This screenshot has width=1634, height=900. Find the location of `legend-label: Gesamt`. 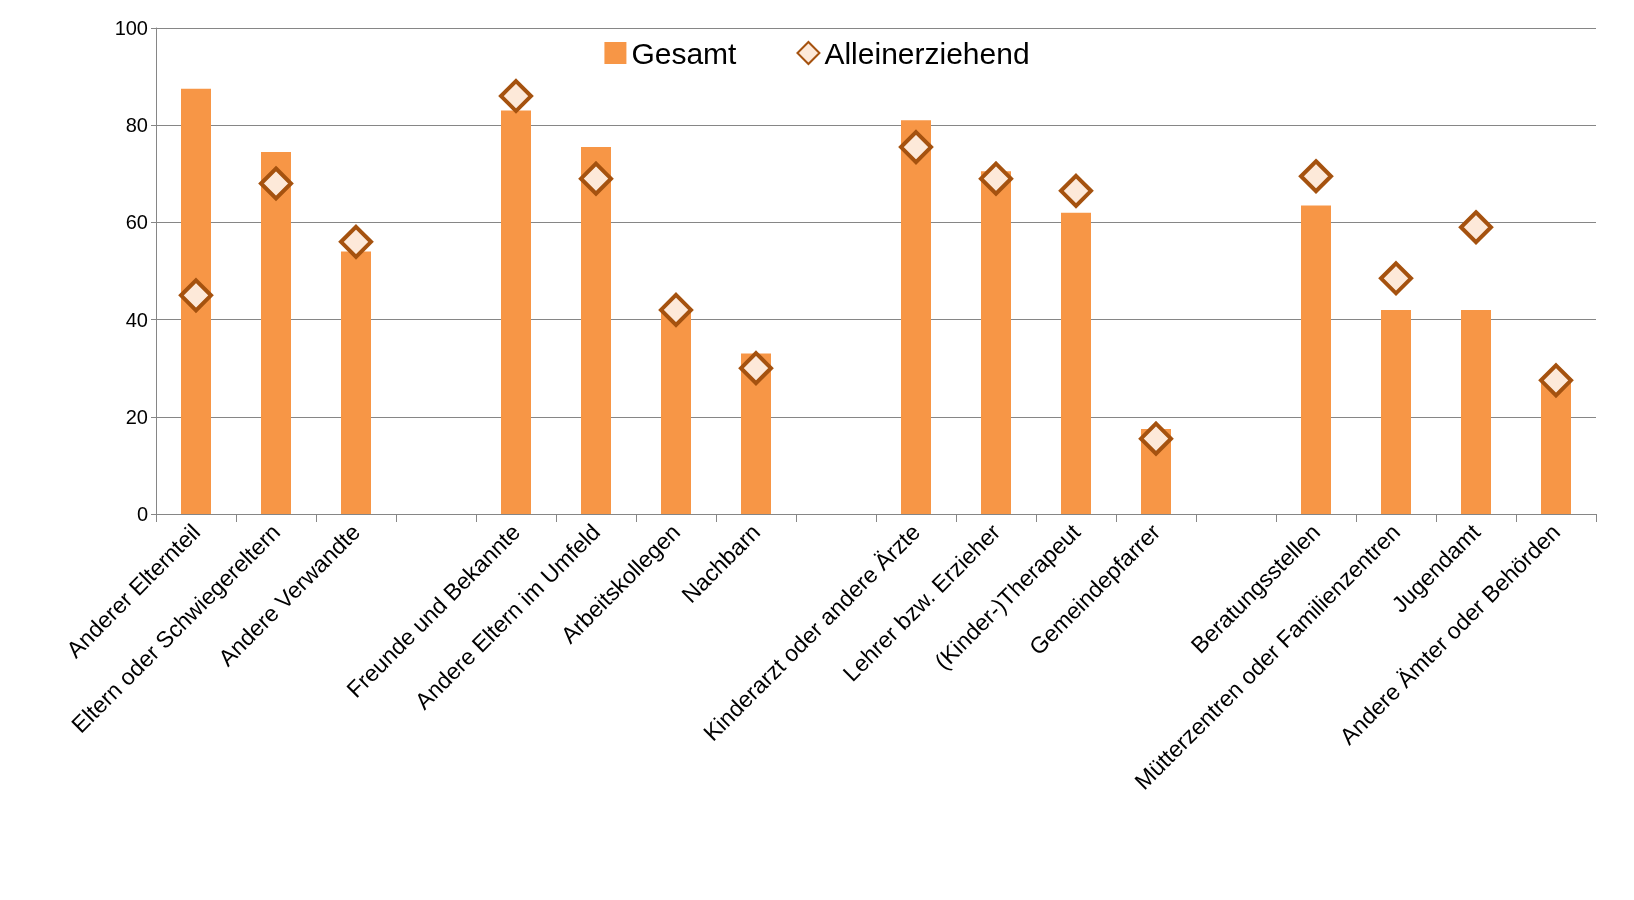

legend-label: Gesamt is located at coordinates (684, 53).